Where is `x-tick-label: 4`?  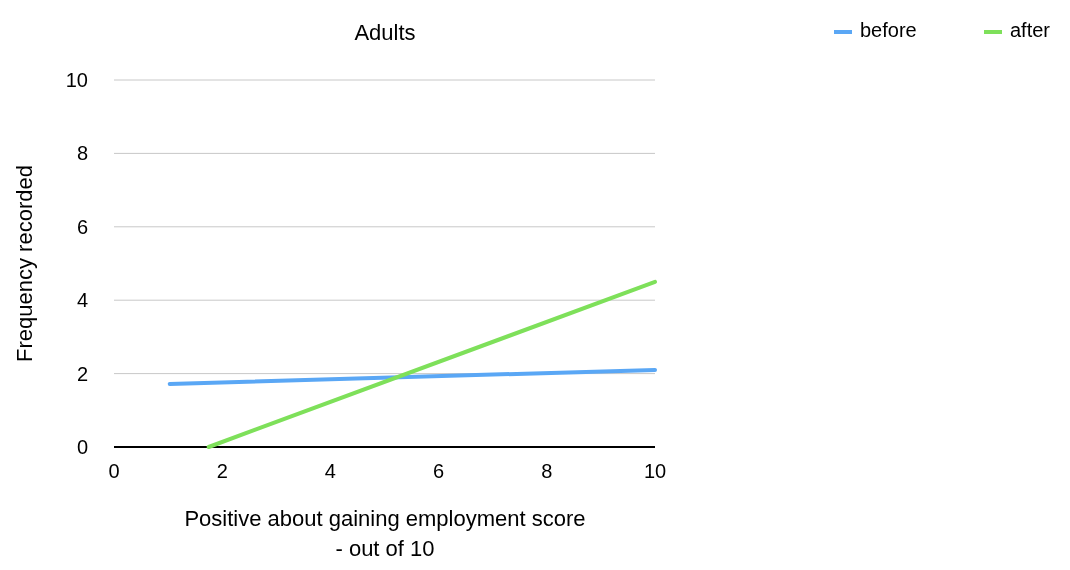 x-tick-label: 4 is located at coordinates (330, 471).